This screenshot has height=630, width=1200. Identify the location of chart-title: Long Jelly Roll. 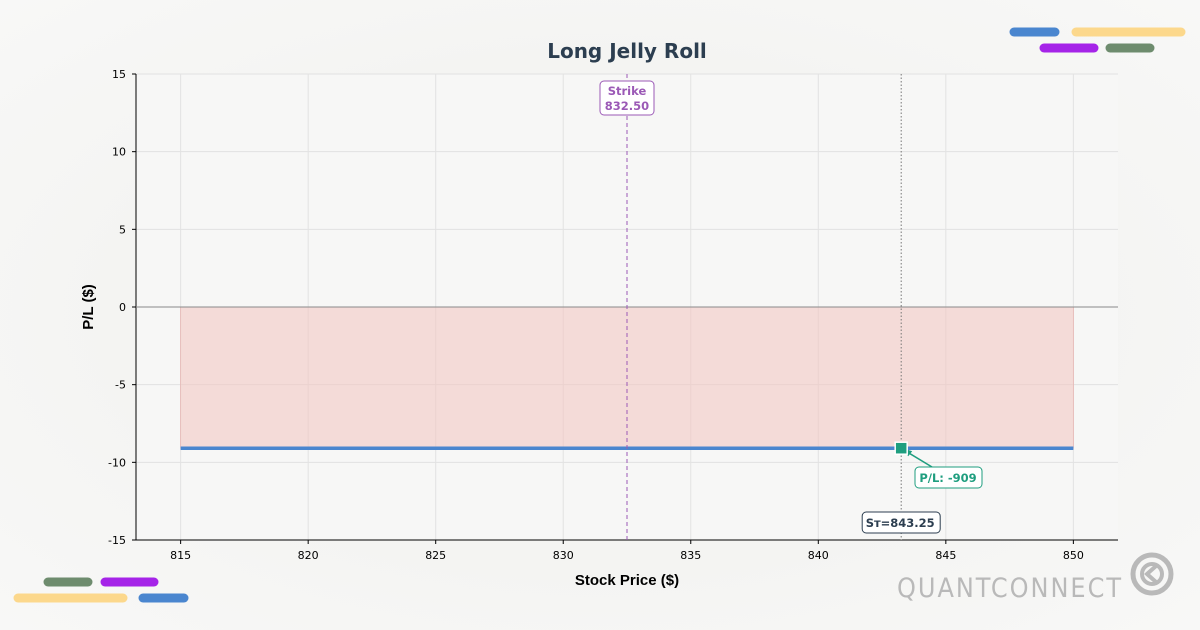
(627, 51).